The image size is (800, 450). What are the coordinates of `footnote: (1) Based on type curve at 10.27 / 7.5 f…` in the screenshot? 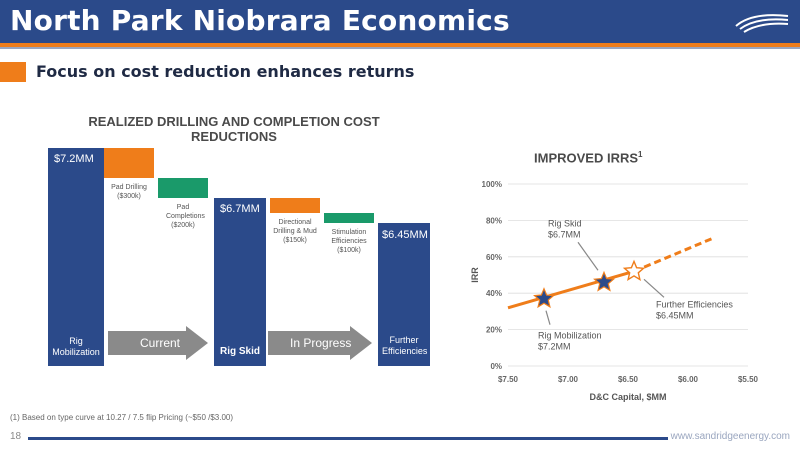 It's located at (122, 417).